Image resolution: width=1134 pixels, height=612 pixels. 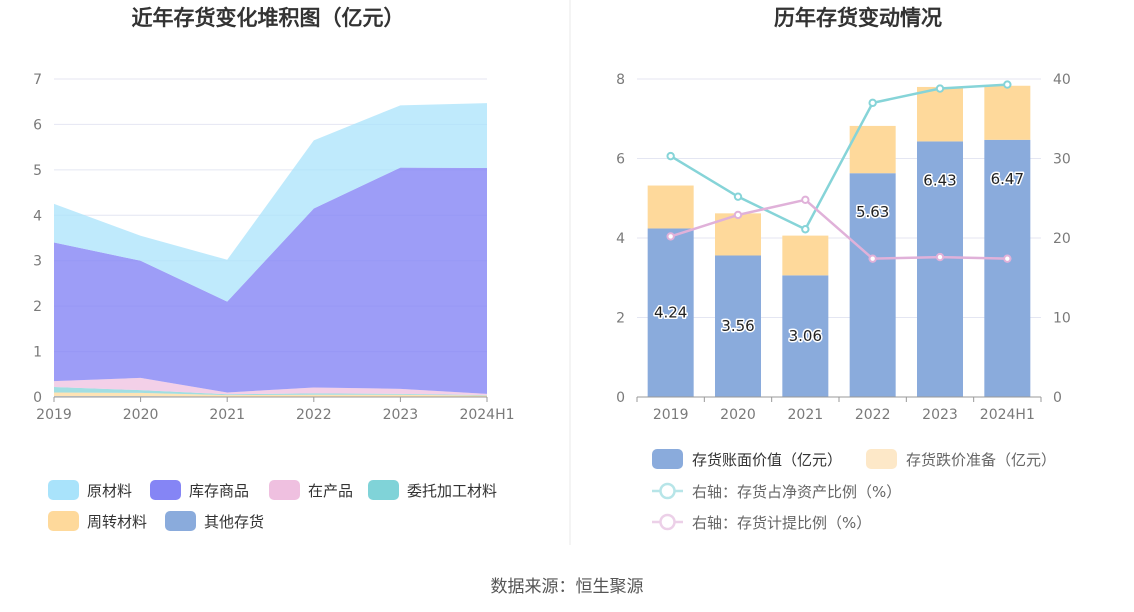 What do you see at coordinates (781, 523) in the screenshot?
I see `legend-label-provision_ratio: 右轴：存货计提比例（%）` at bounding box center [781, 523].